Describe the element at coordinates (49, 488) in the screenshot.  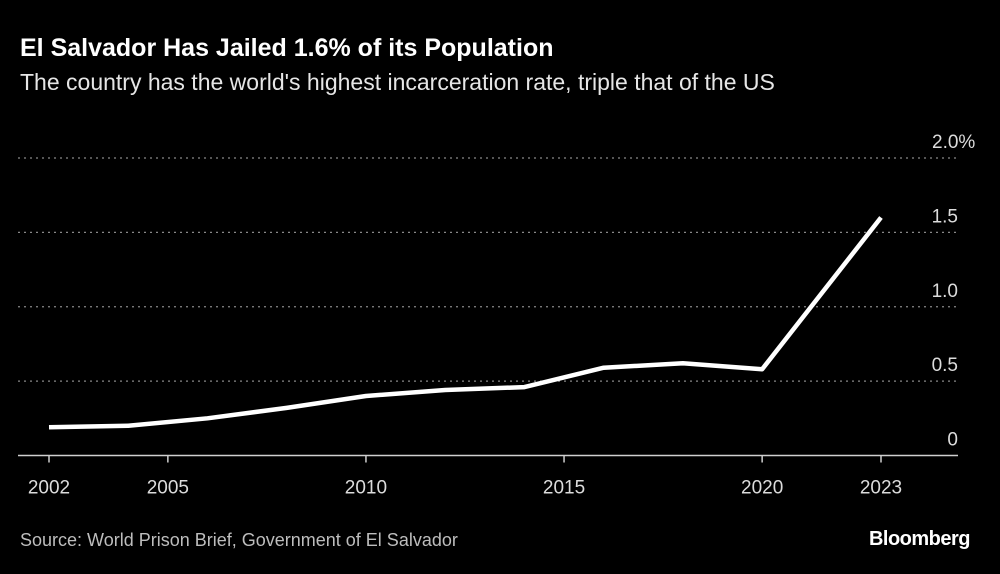
I see `x-tick-label: 2002` at that location.